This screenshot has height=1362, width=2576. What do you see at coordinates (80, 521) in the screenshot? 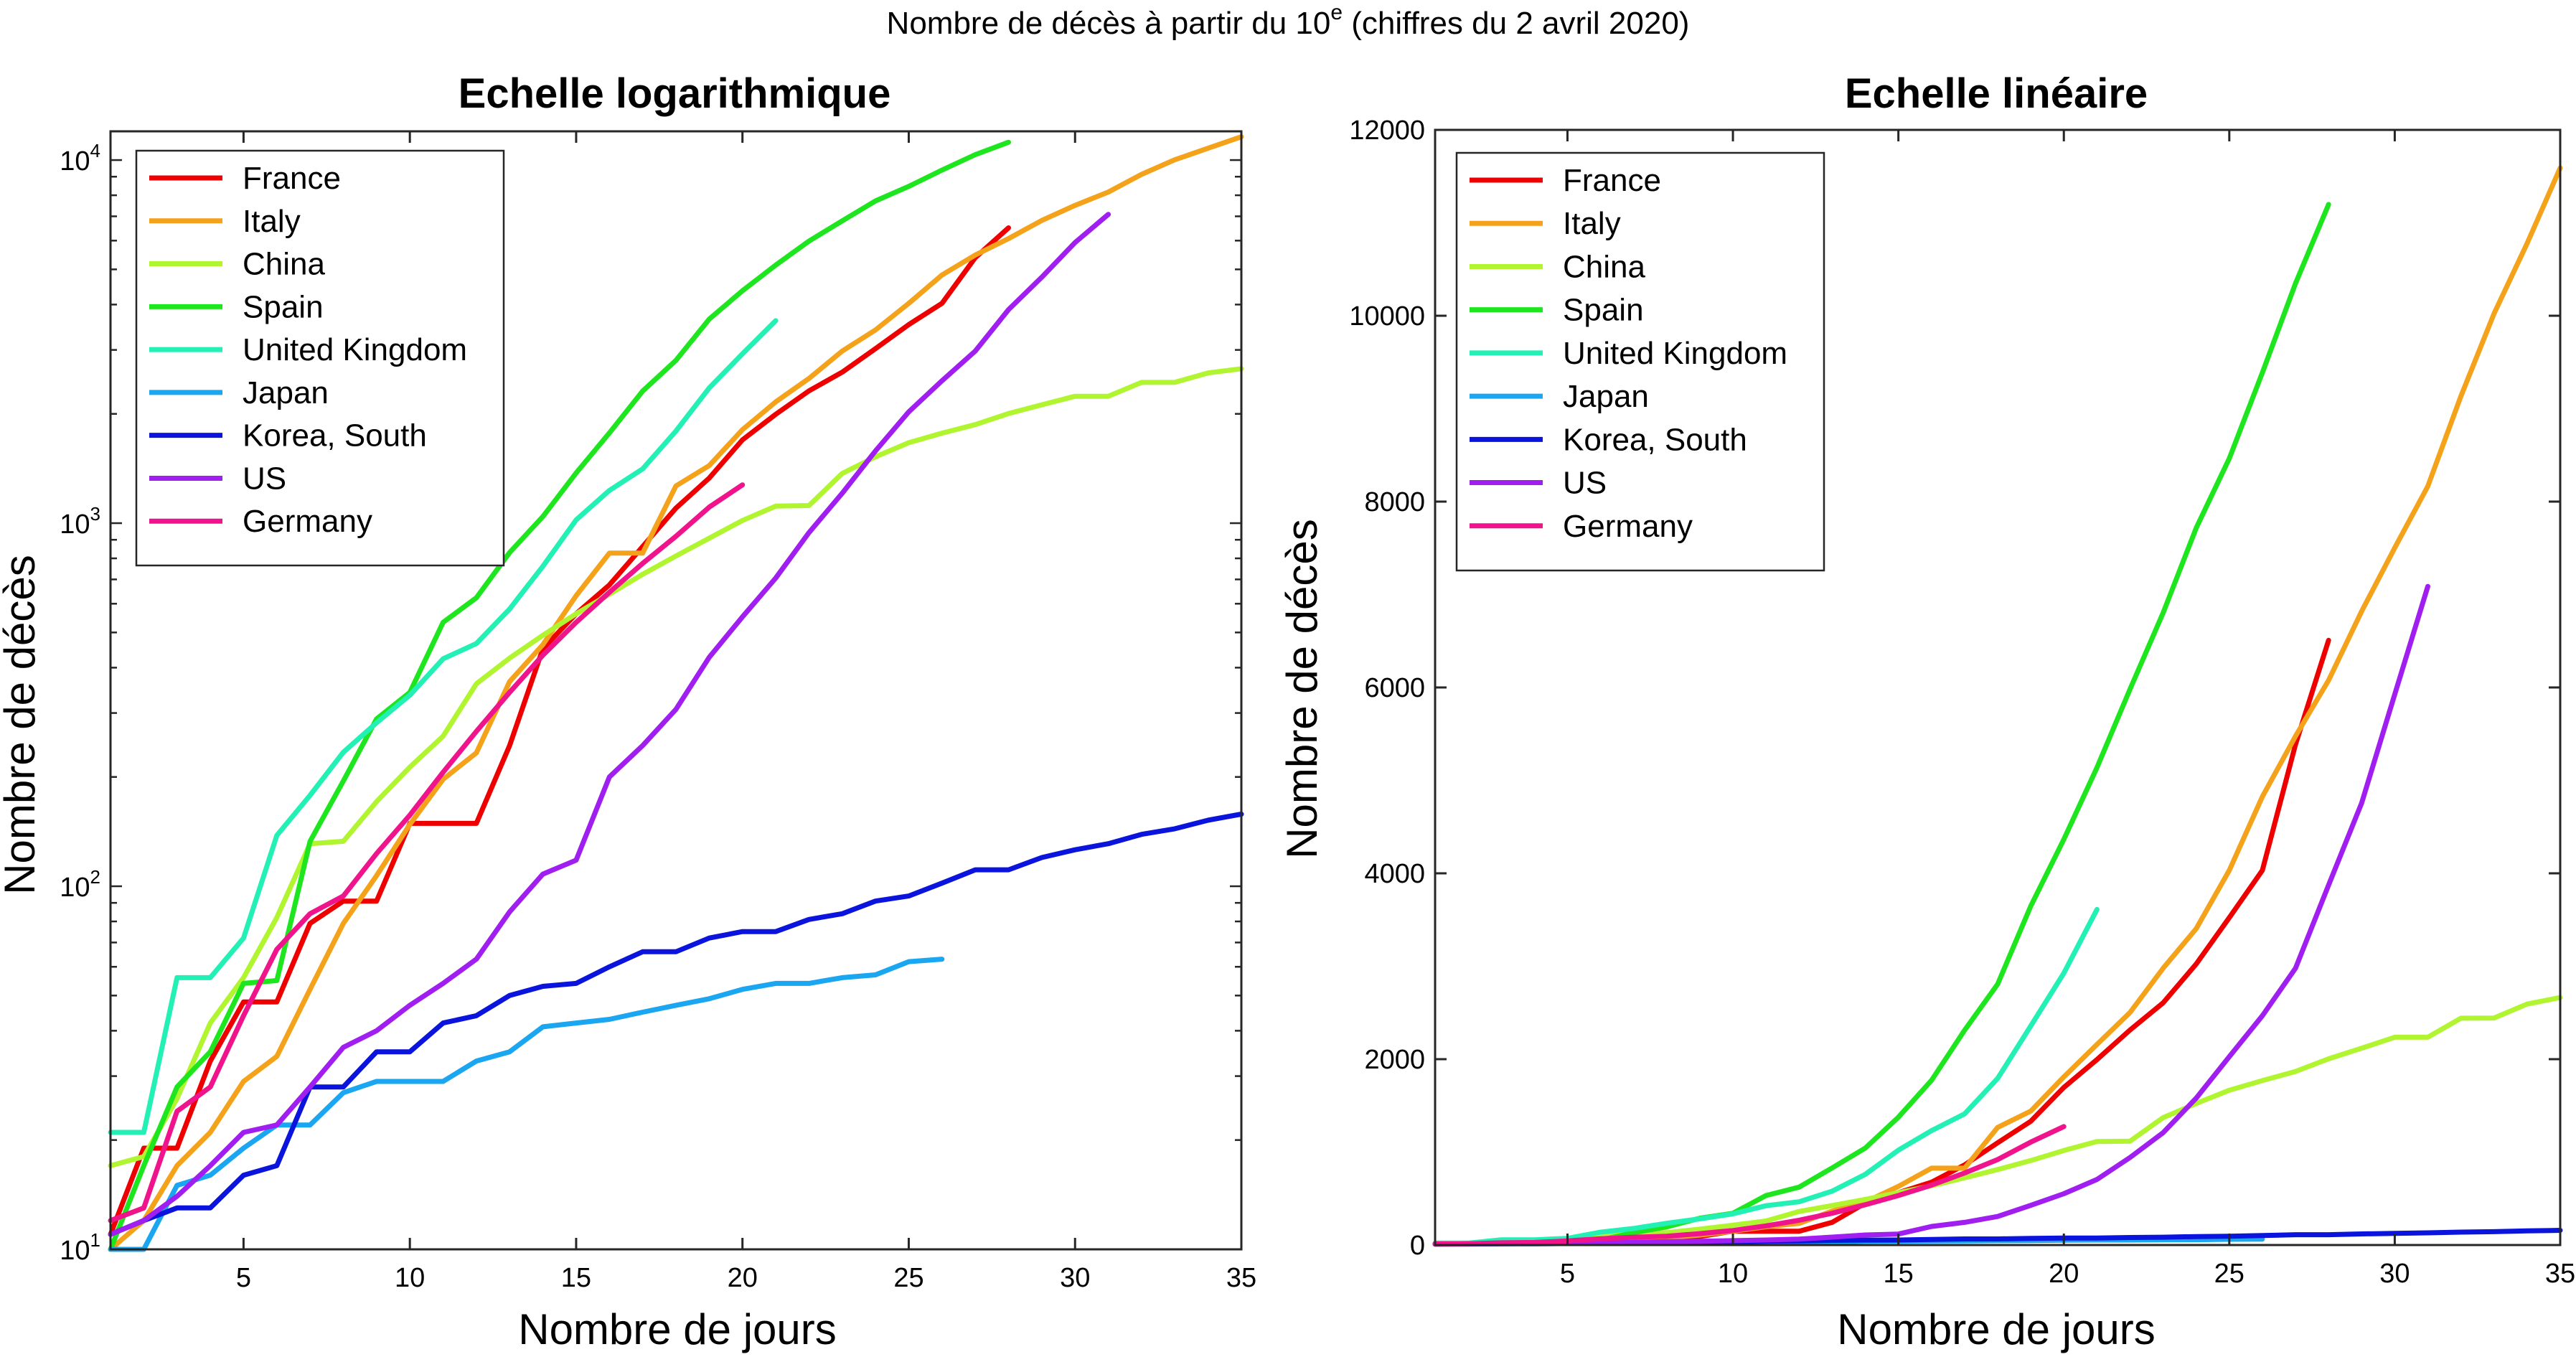
I see `log-chart-ytick-label: 10³` at bounding box center [80, 521].